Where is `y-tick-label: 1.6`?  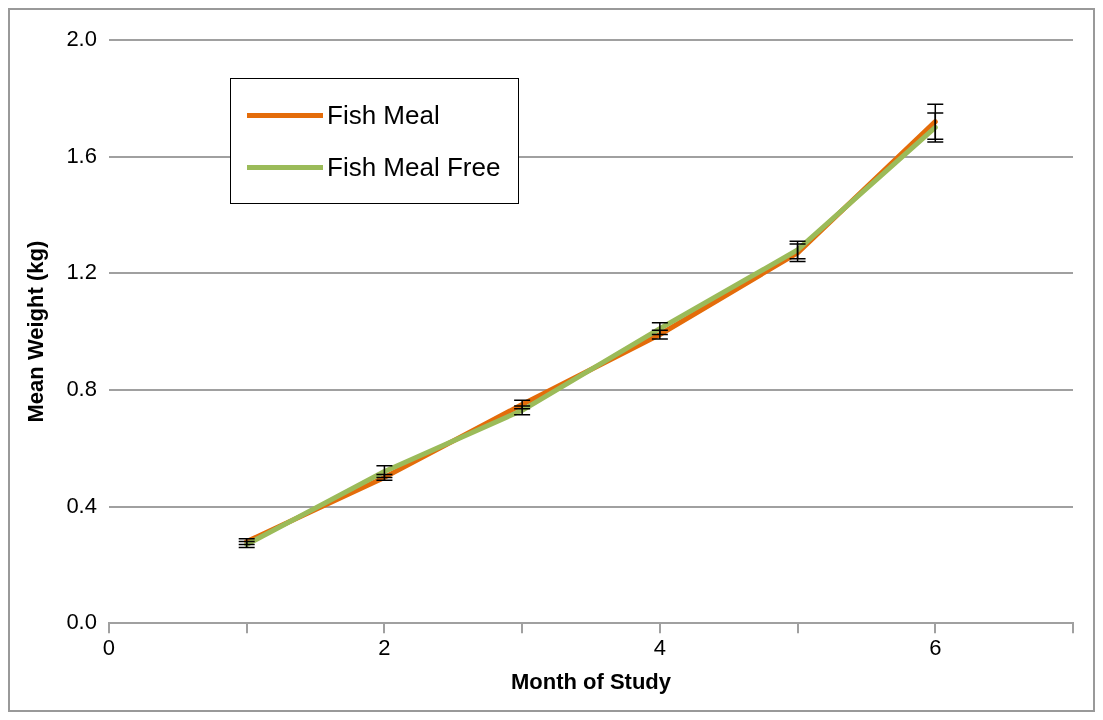
y-tick-label: 1.6 is located at coordinates (81, 155).